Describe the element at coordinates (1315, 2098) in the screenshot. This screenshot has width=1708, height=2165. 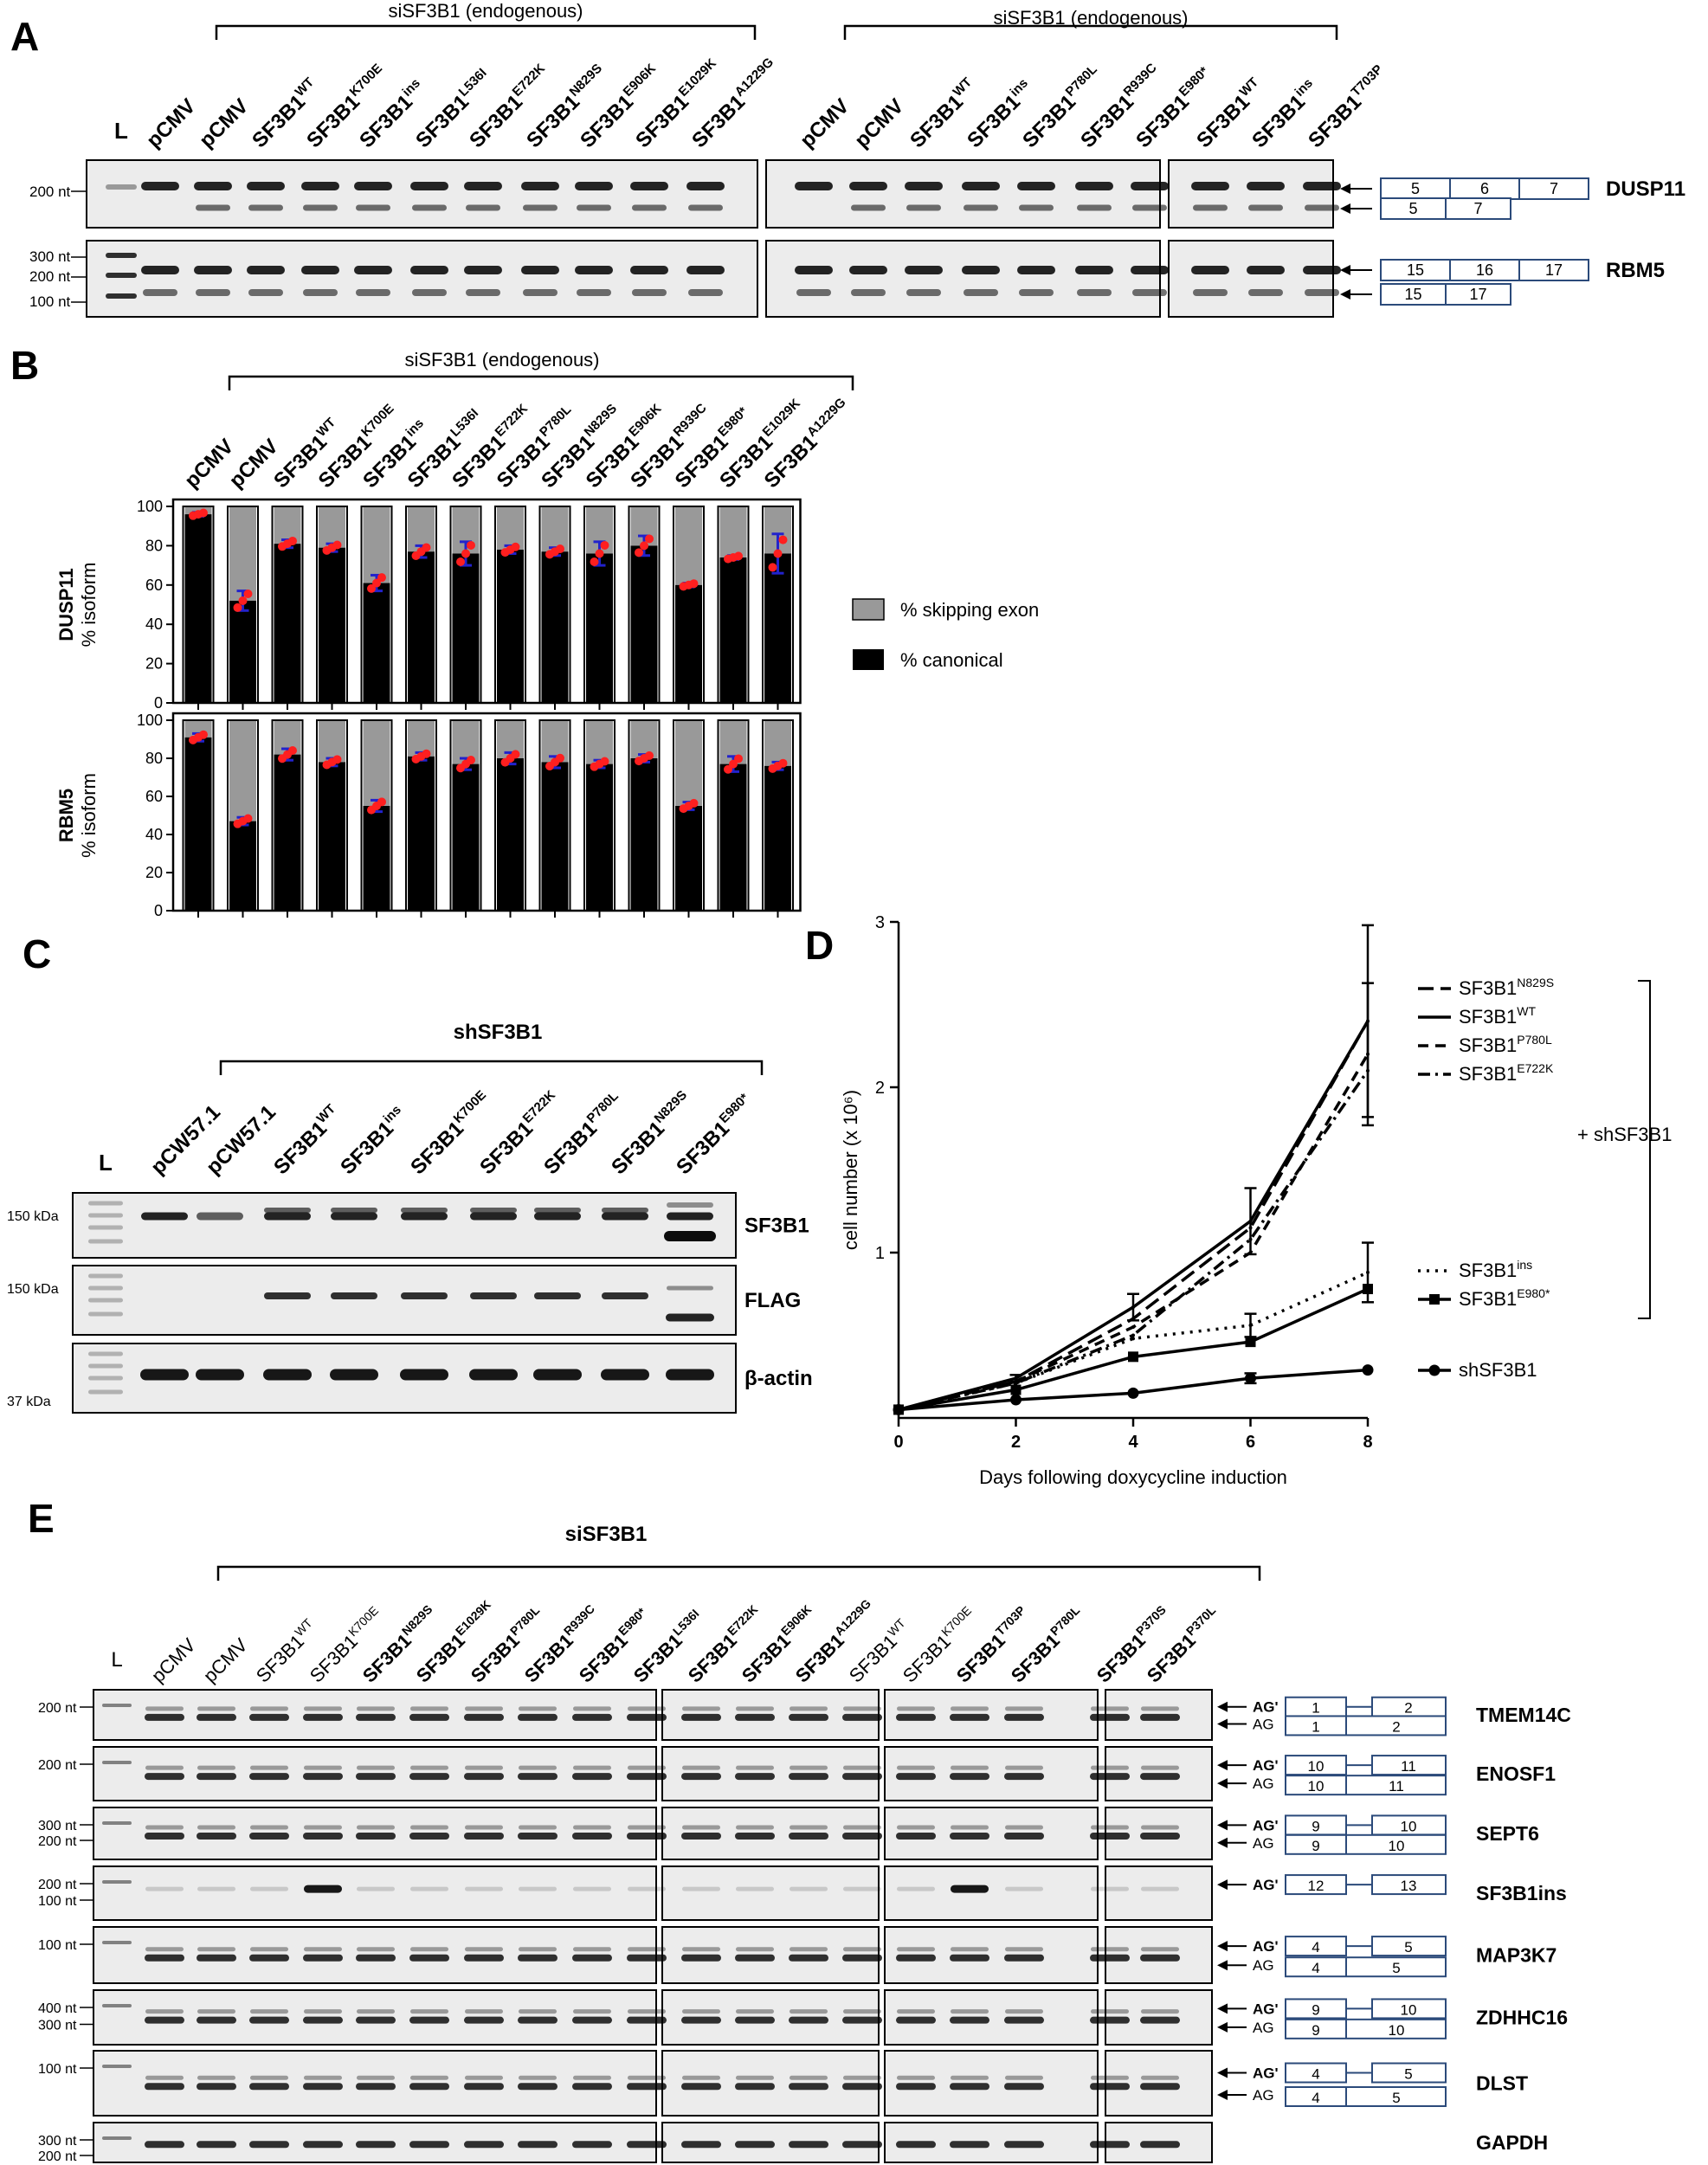
I see `exon-number: 4` at that location.